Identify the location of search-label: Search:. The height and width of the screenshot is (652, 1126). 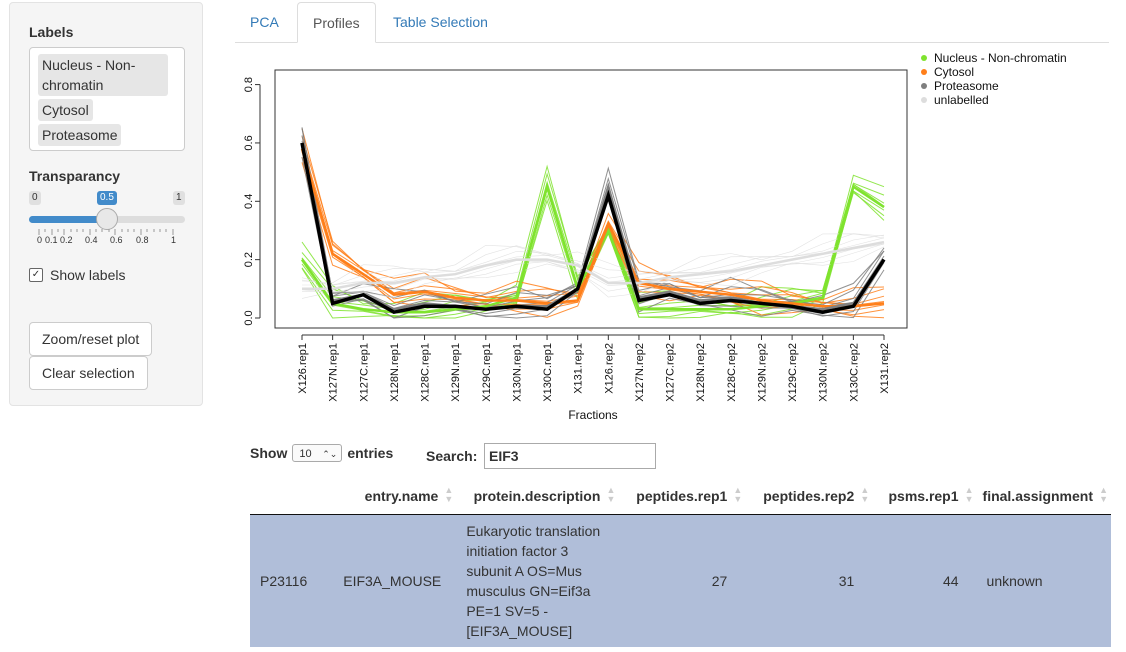
(452, 456).